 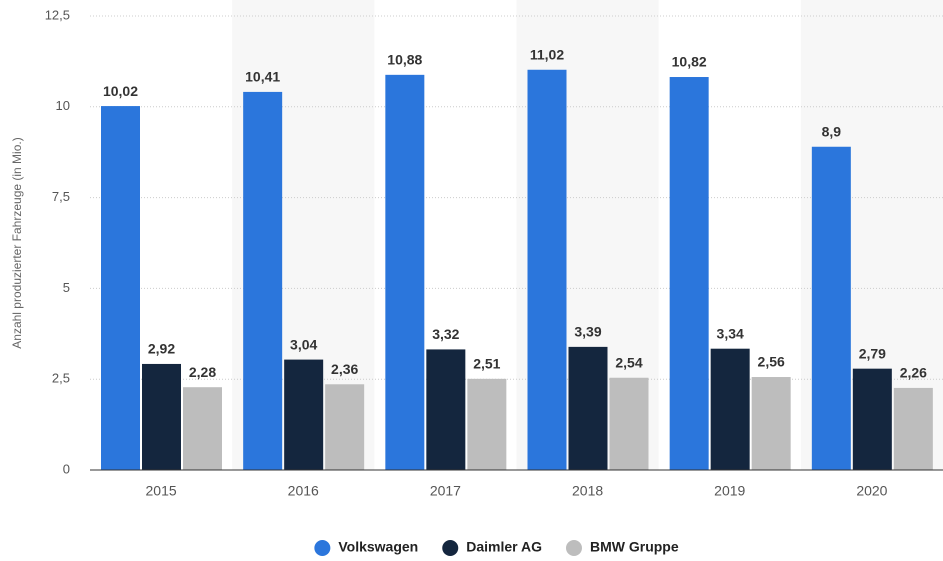 I want to click on value-label: 10,41, so click(x=262, y=77).